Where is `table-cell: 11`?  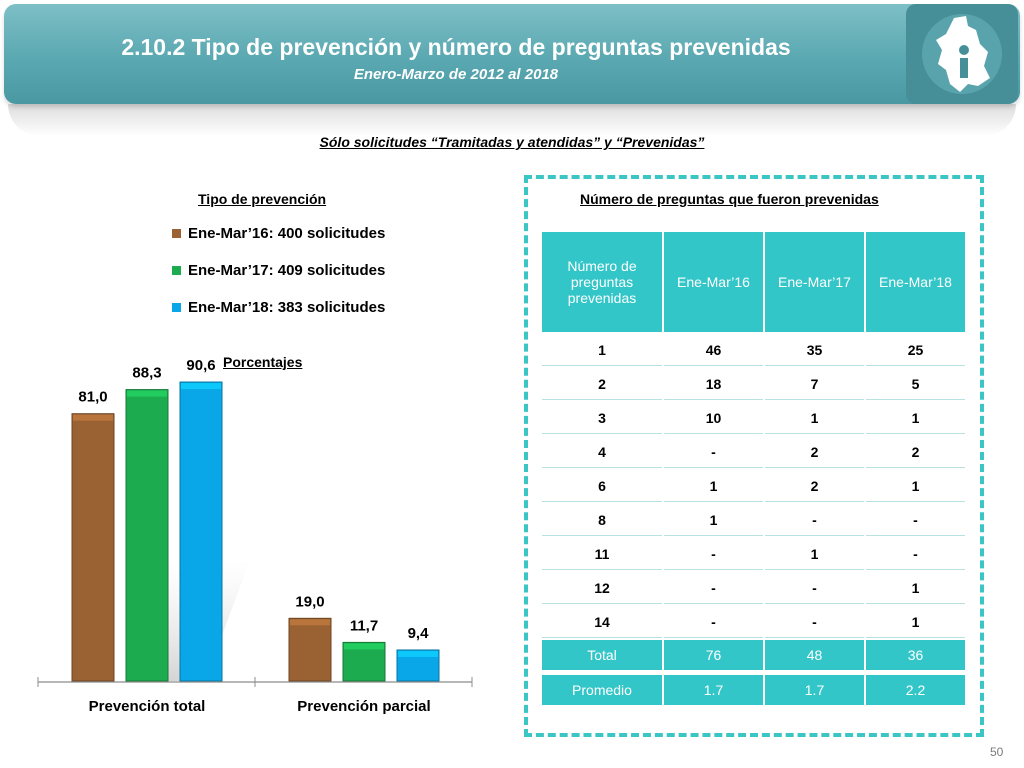 table-cell: 11 is located at coordinates (602, 554).